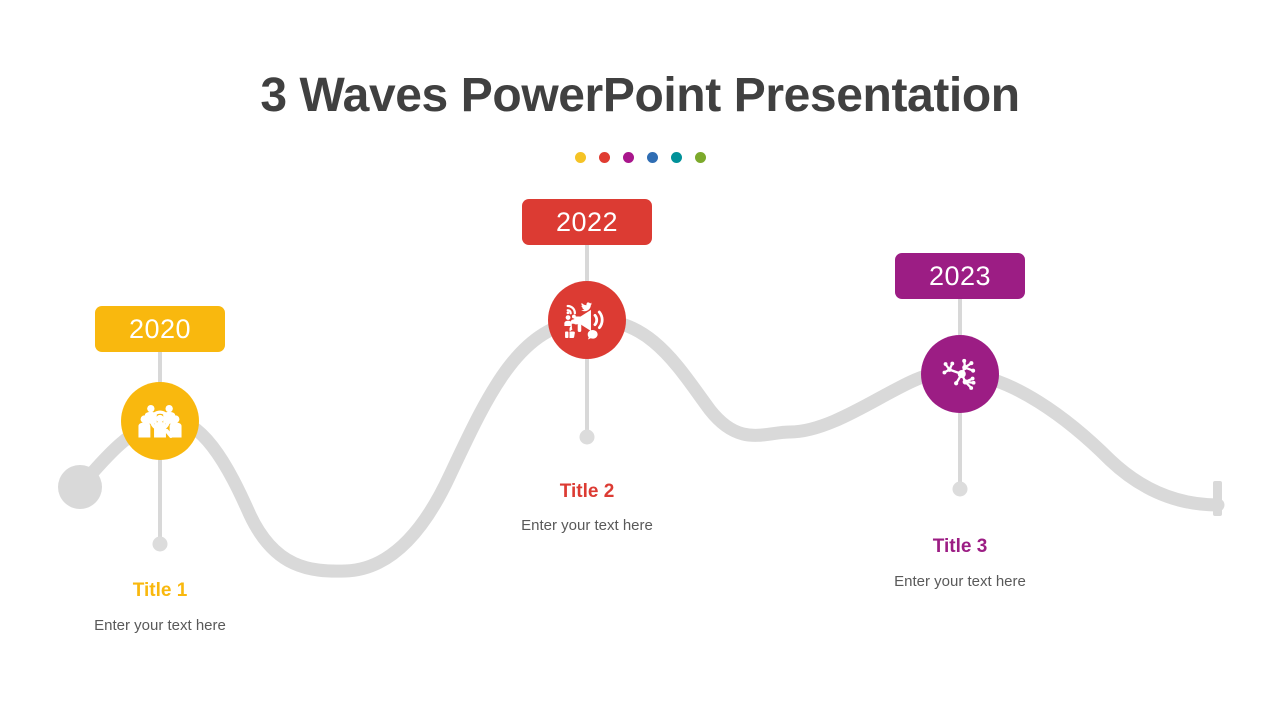  Describe the element at coordinates (1217, 498) in the screenshot. I see `wave-end-bar` at that location.